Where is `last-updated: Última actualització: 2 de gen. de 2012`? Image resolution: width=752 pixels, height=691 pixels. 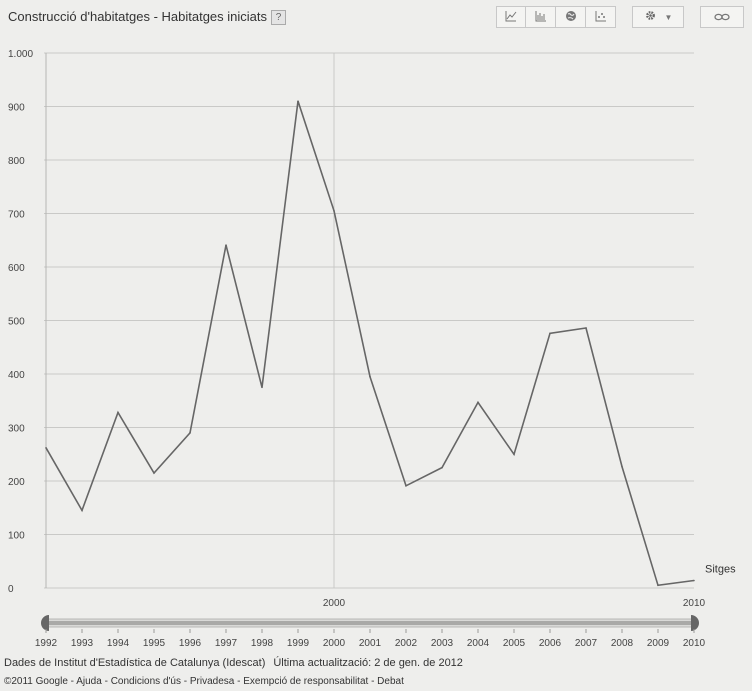 last-updated: Última actualització: 2 de gen. de 2012 is located at coordinates (368, 663).